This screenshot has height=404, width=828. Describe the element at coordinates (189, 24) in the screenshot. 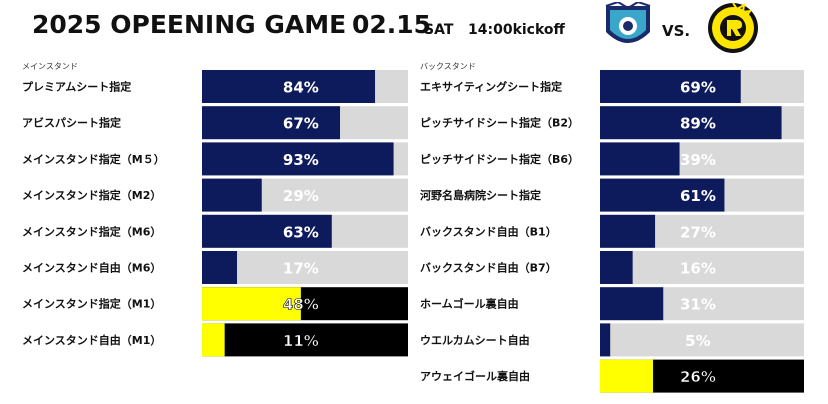

I see `page-title: 2025 OPEENING GAME` at that location.